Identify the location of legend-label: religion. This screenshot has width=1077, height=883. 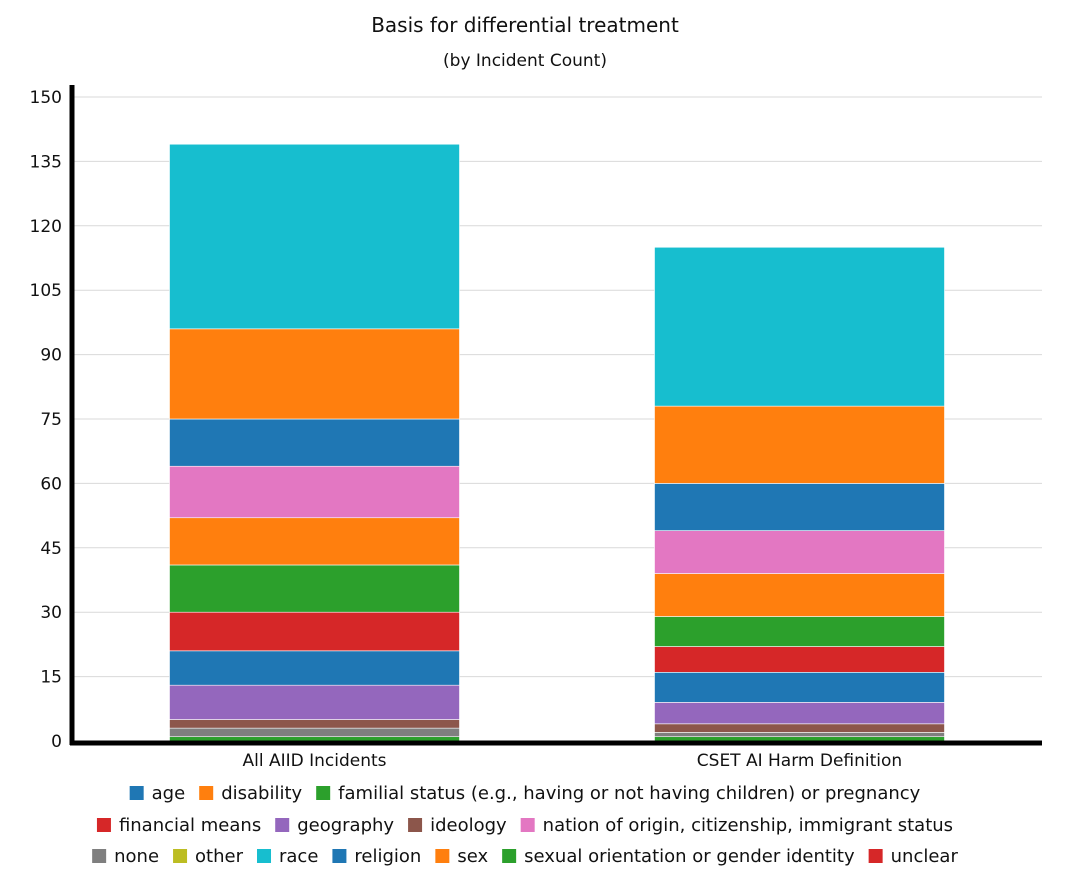
(387, 856).